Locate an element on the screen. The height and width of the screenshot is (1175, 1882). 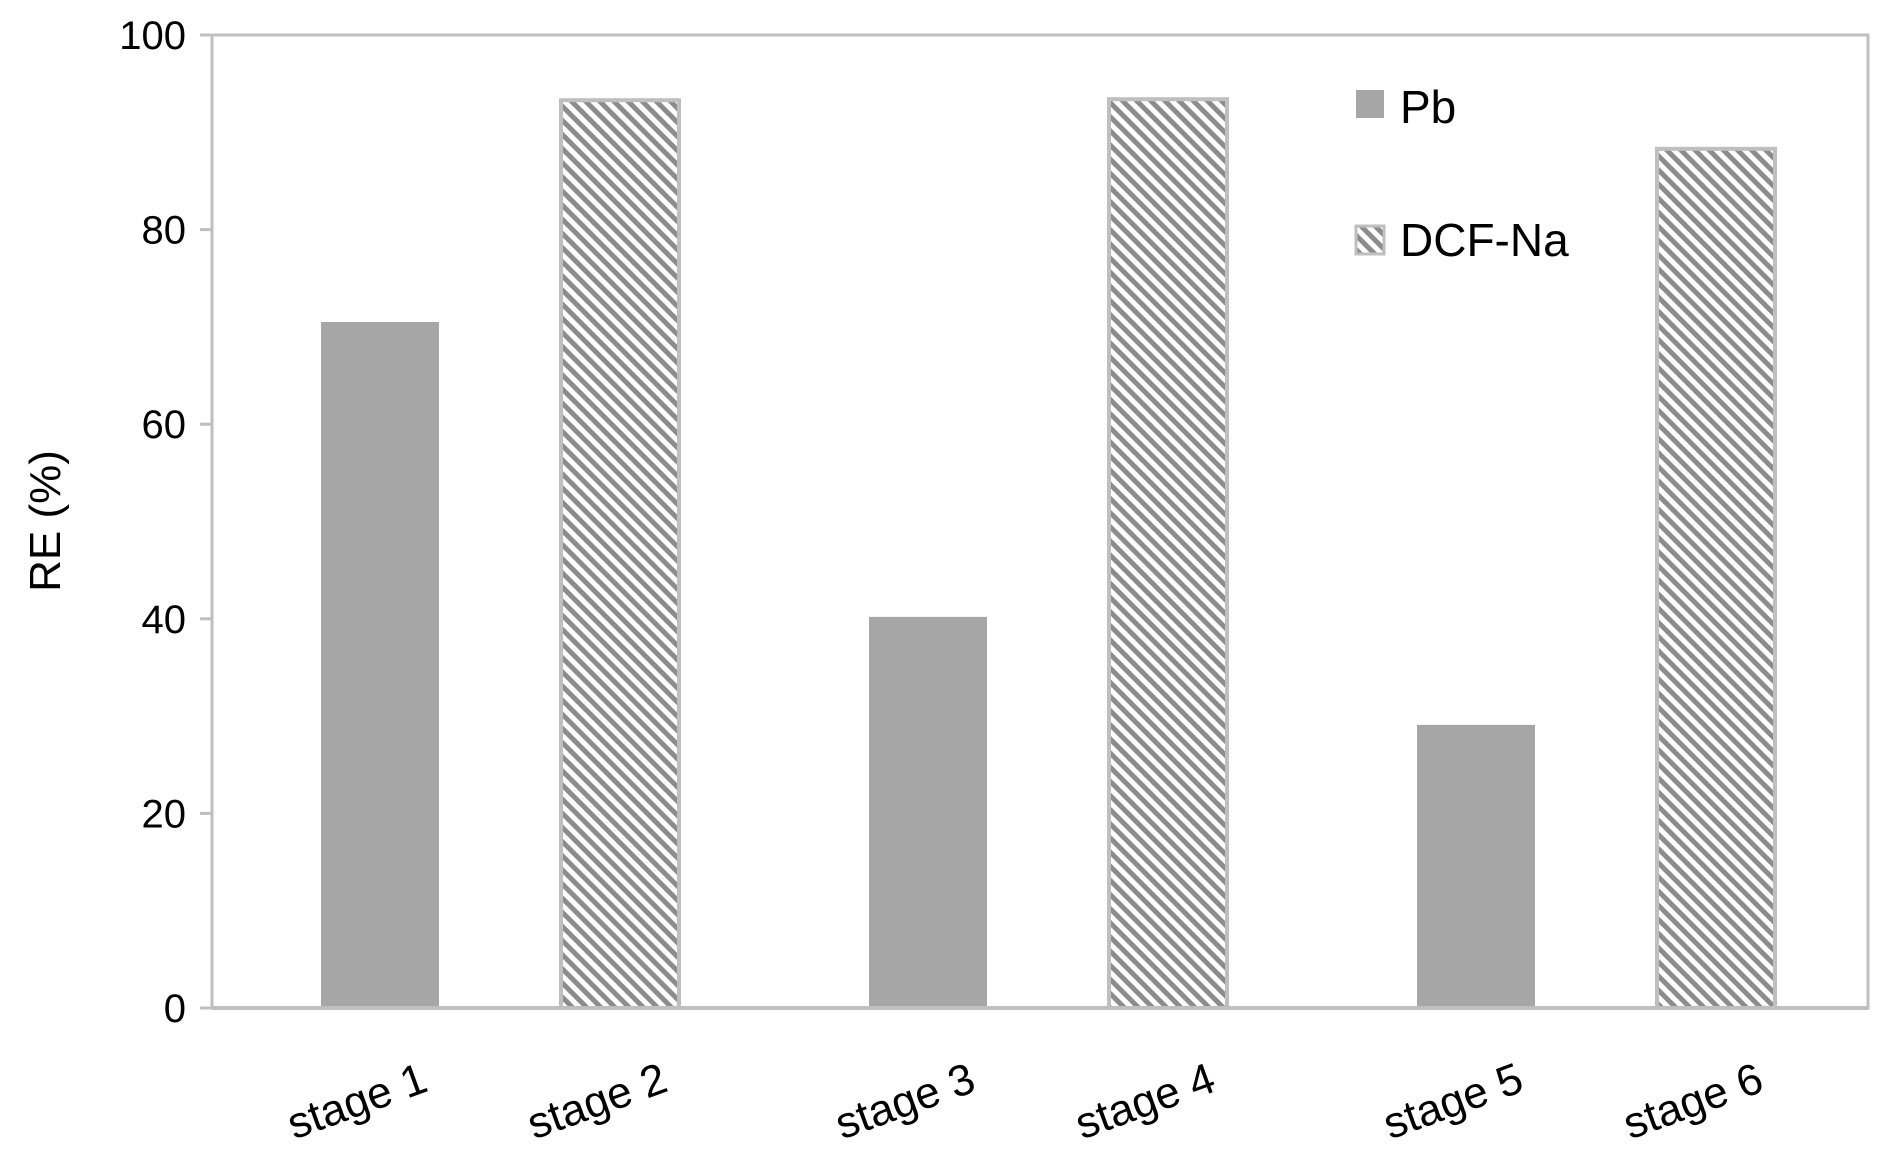
legend: Pb DCF-Na is located at coordinates (1461, 173).